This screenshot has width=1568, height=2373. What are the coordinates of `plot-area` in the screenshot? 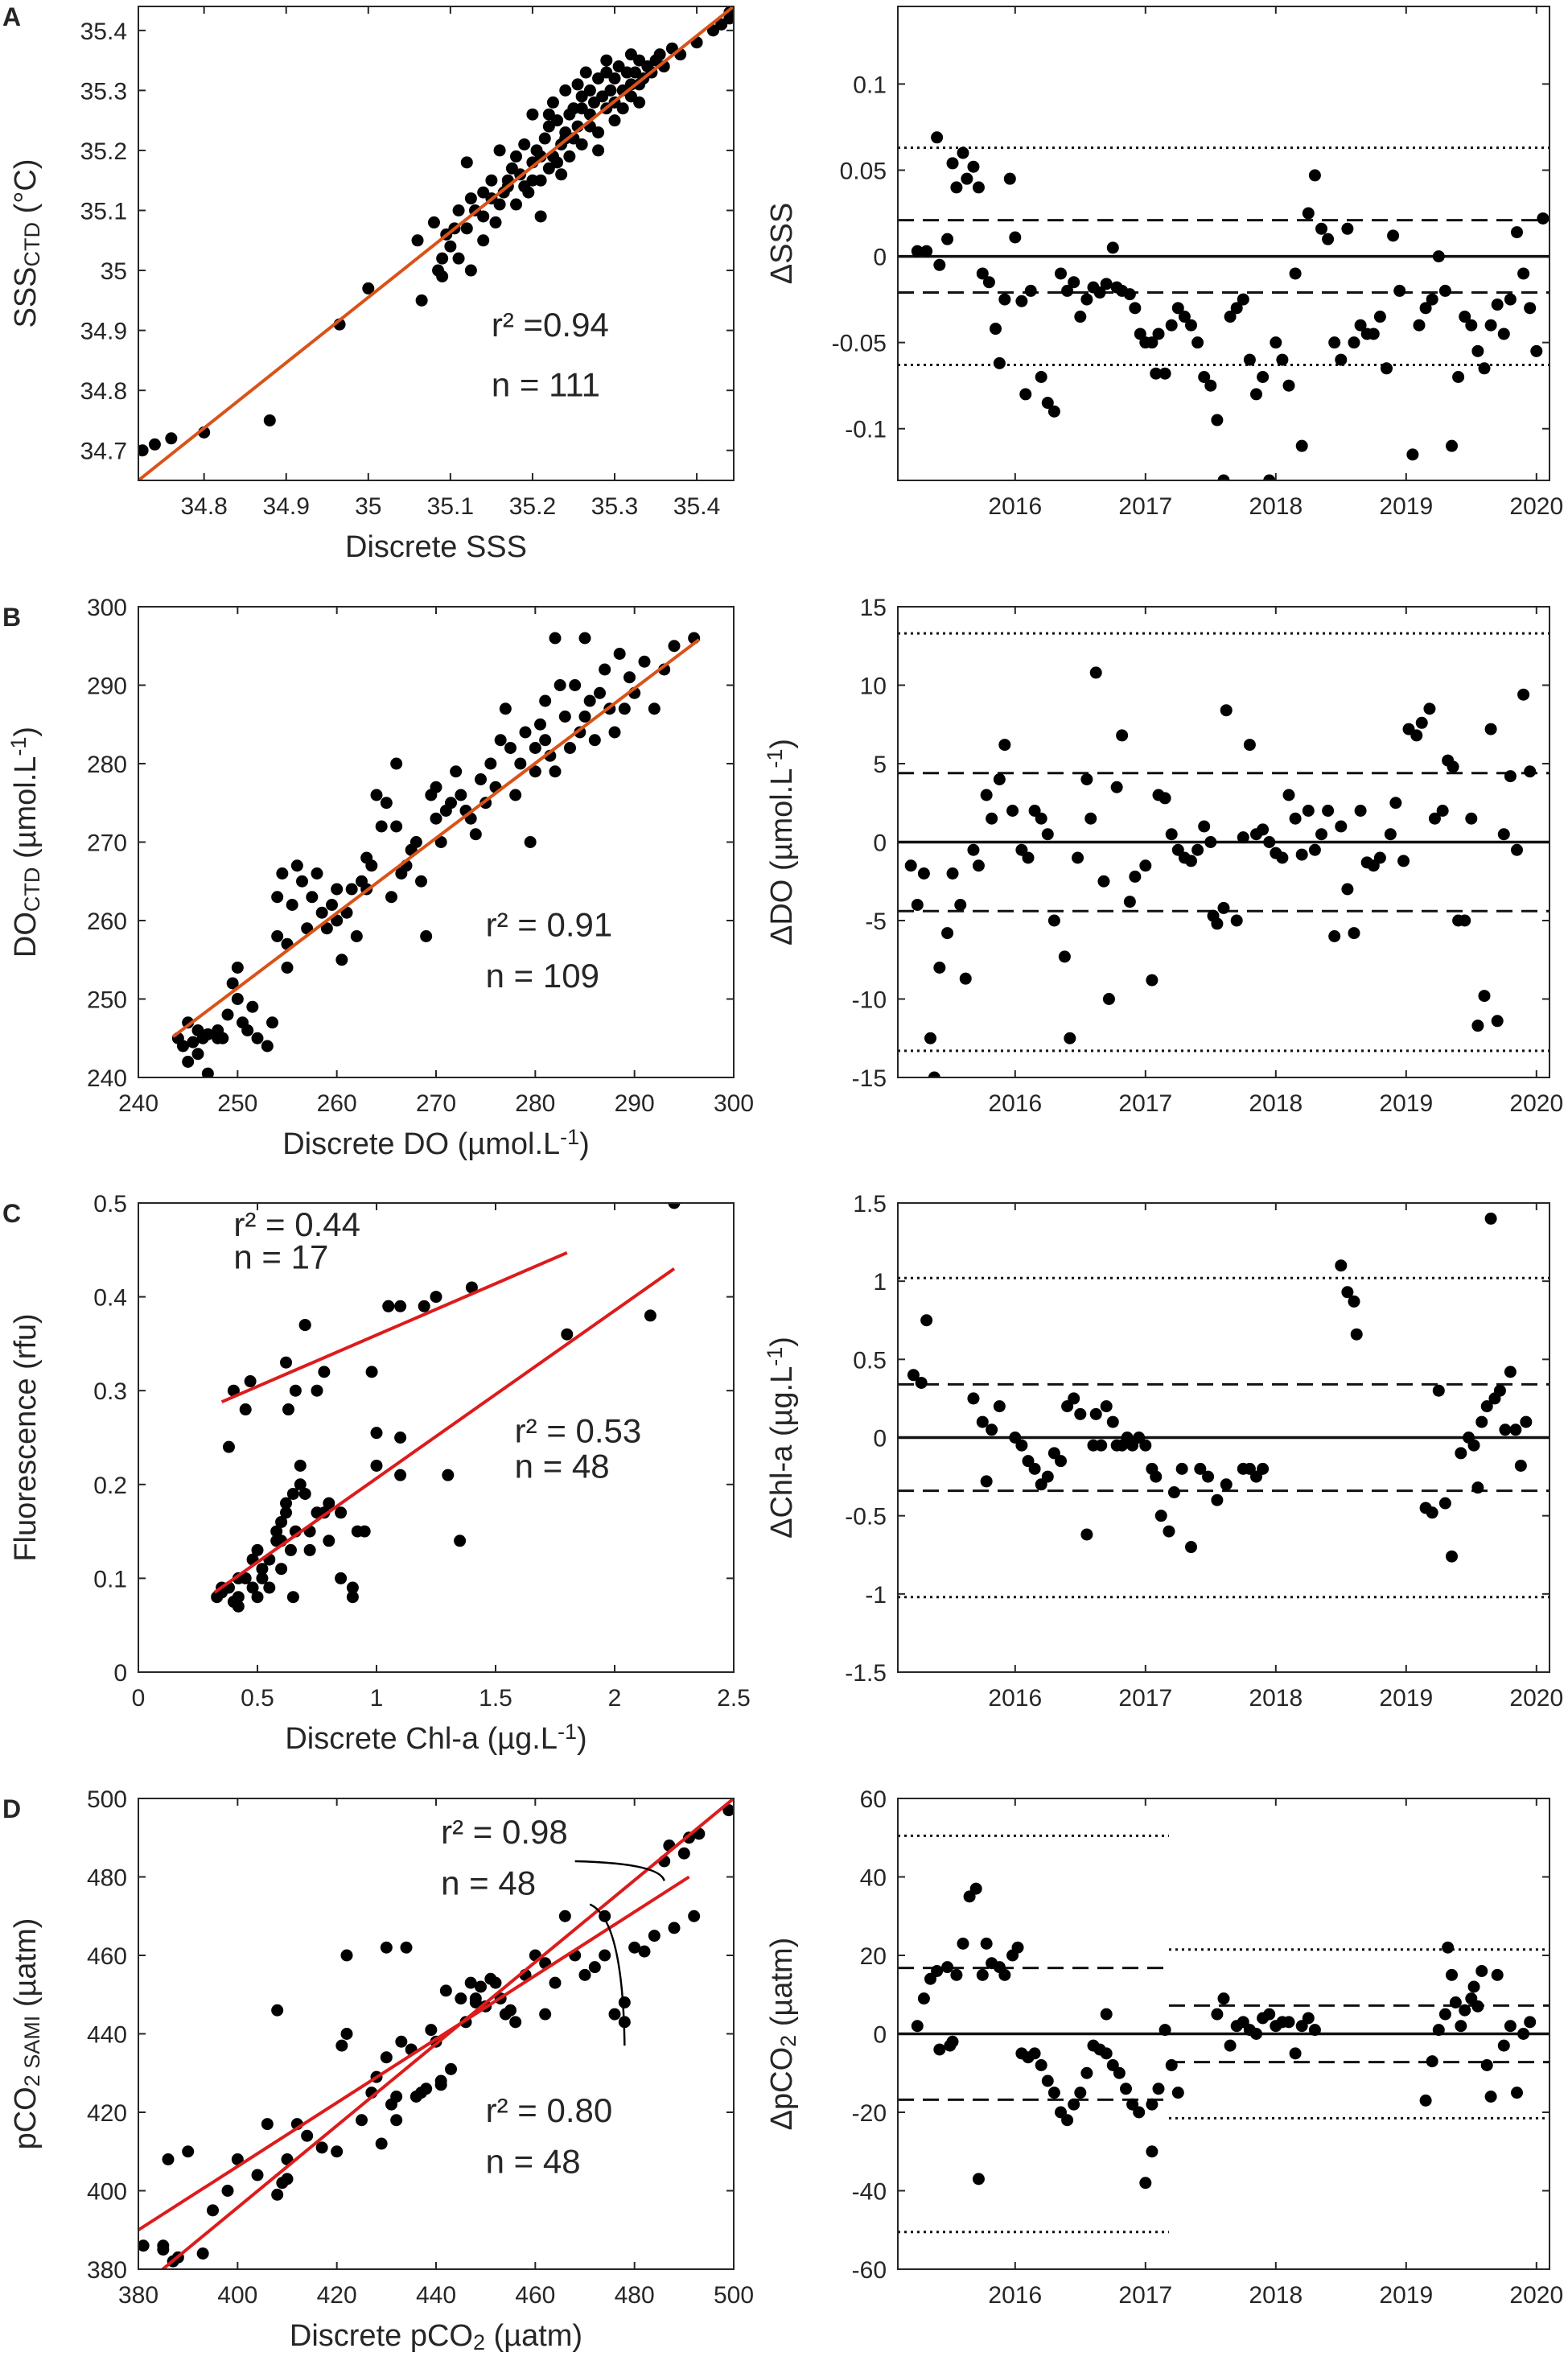 It's located at (1223, 854).